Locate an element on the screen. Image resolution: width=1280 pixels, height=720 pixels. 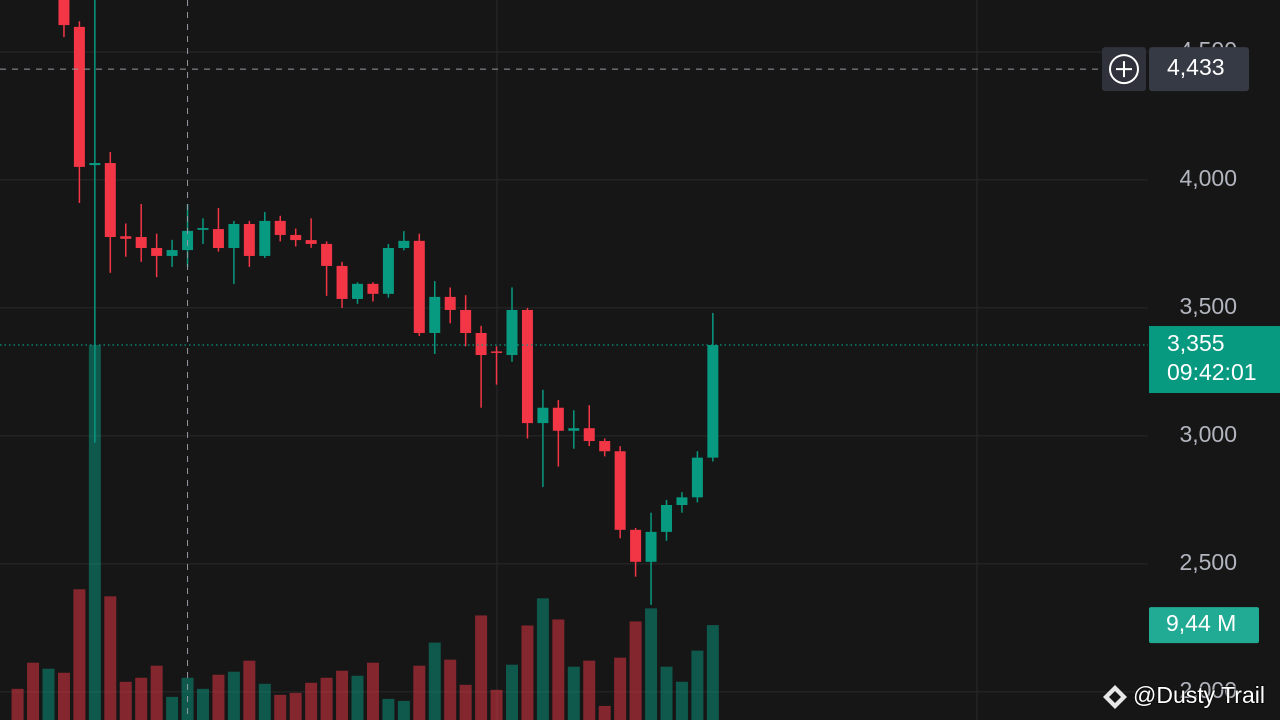
y-tick-label: 2,000 is located at coordinates (1208, 690).